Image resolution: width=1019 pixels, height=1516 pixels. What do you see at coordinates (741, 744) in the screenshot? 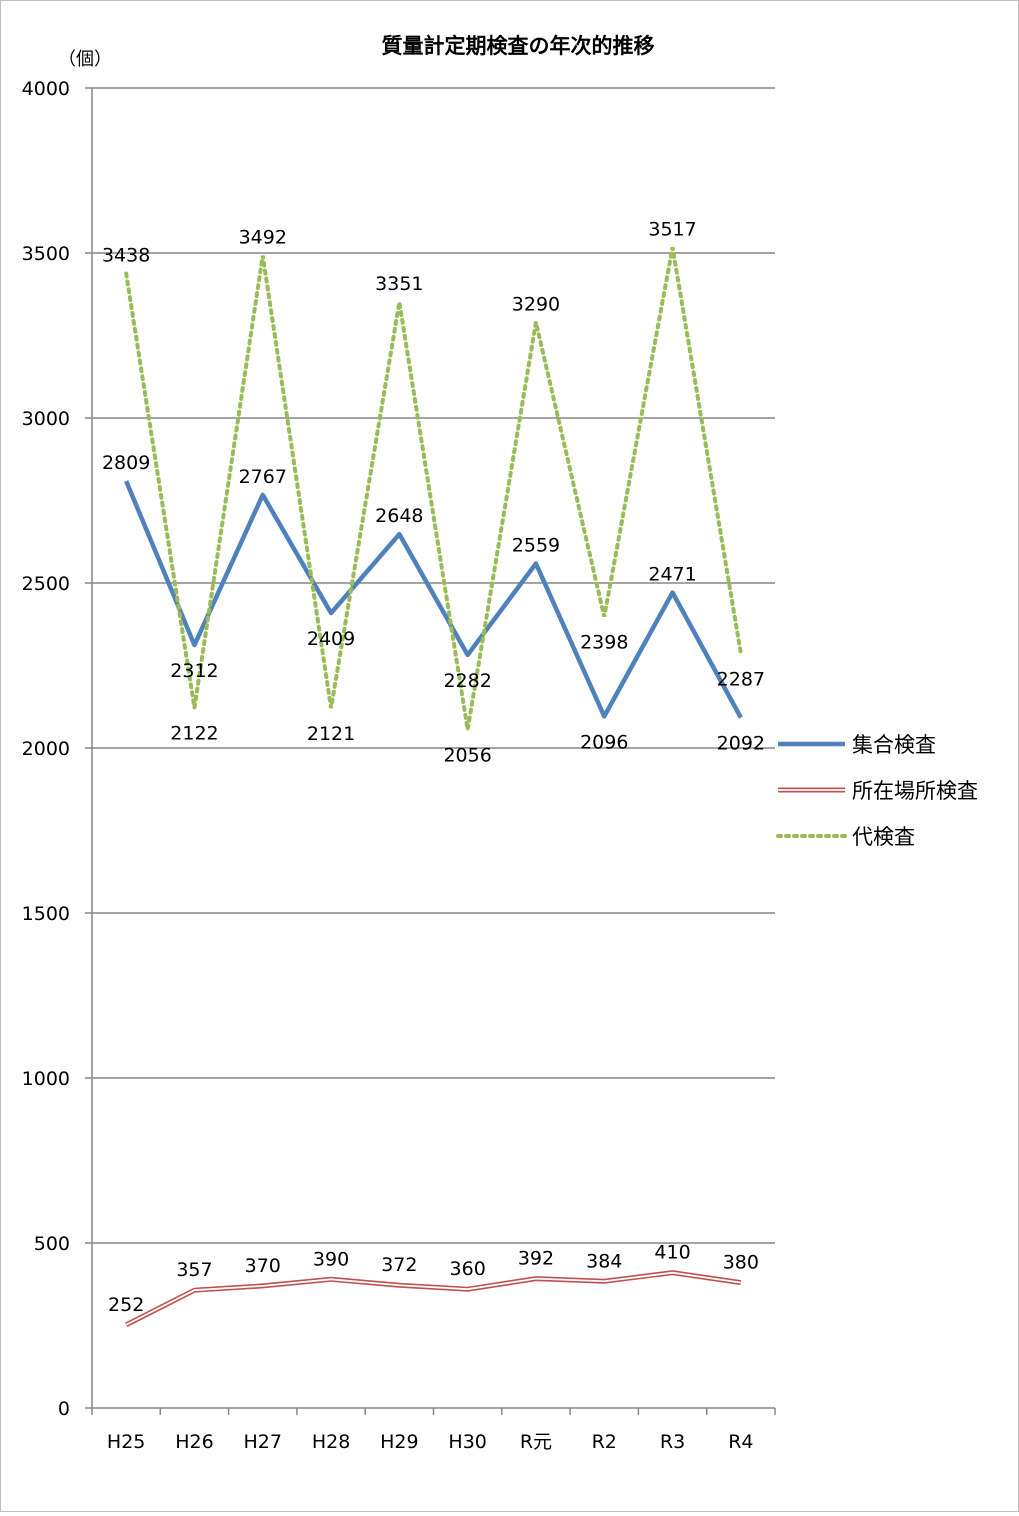
I see `data-label: 2092` at bounding box center [741, 744].